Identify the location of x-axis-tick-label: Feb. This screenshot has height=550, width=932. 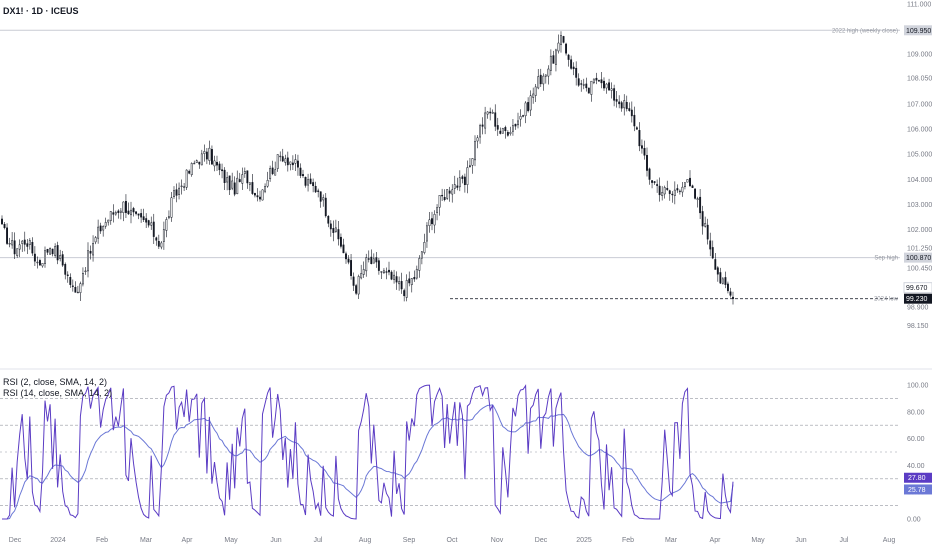
(628, 540).